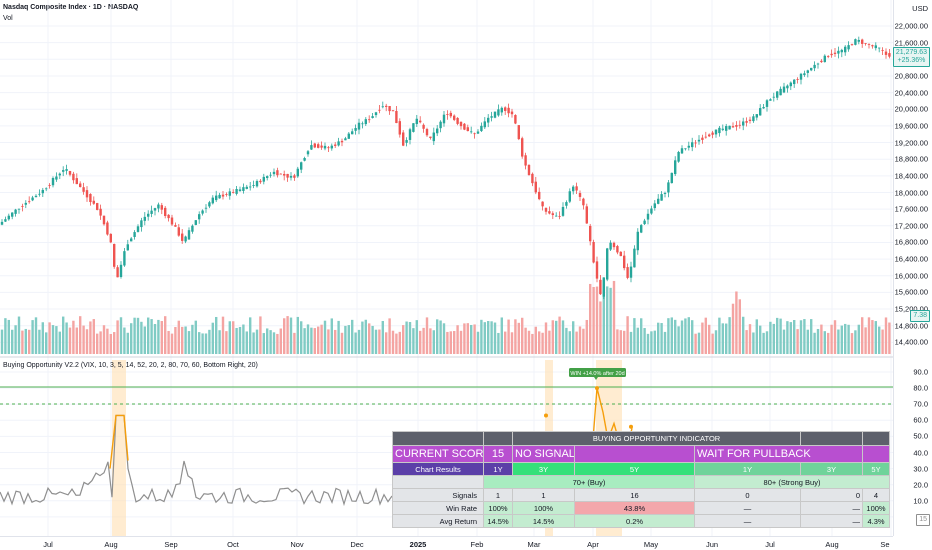 The height and width of the screenshot is (550, 932). I want to click on win-annotation: WIN +14.0% after 20d, so click(597, 374).